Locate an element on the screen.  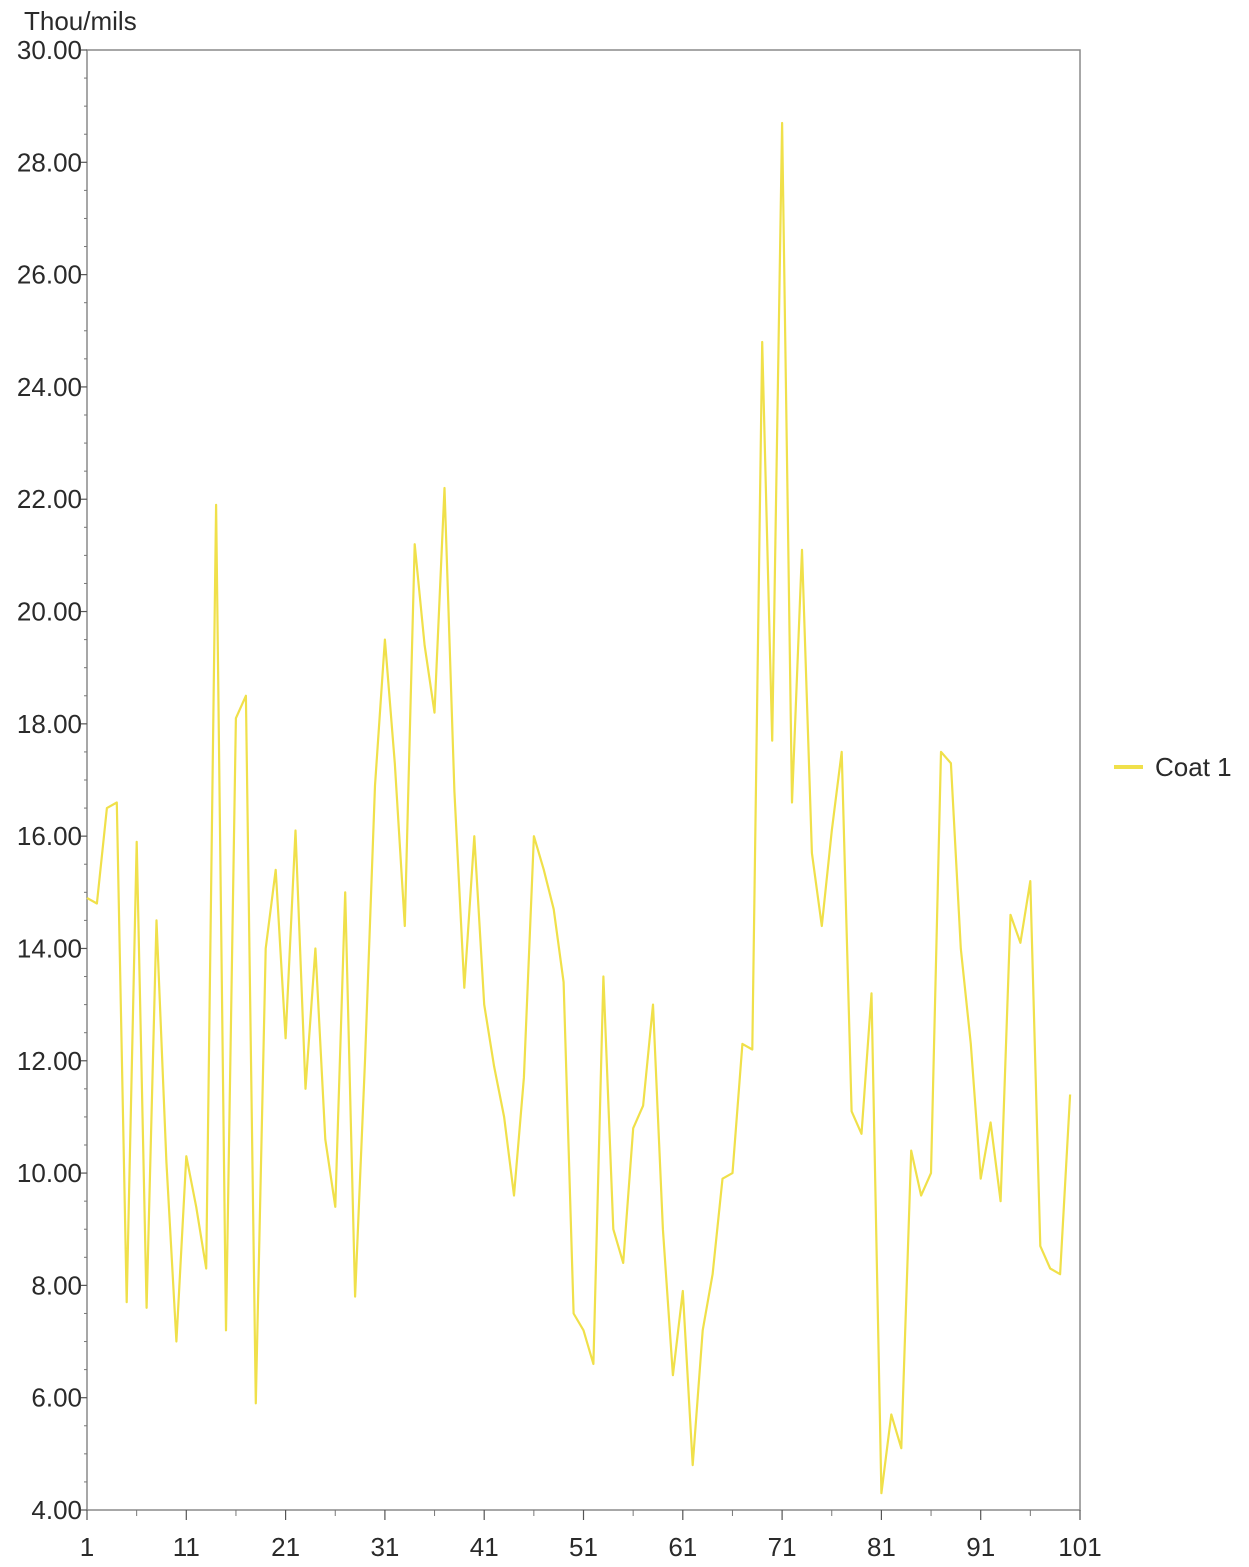
x-tick-label: 81 is located at coordinates (881, 1547).